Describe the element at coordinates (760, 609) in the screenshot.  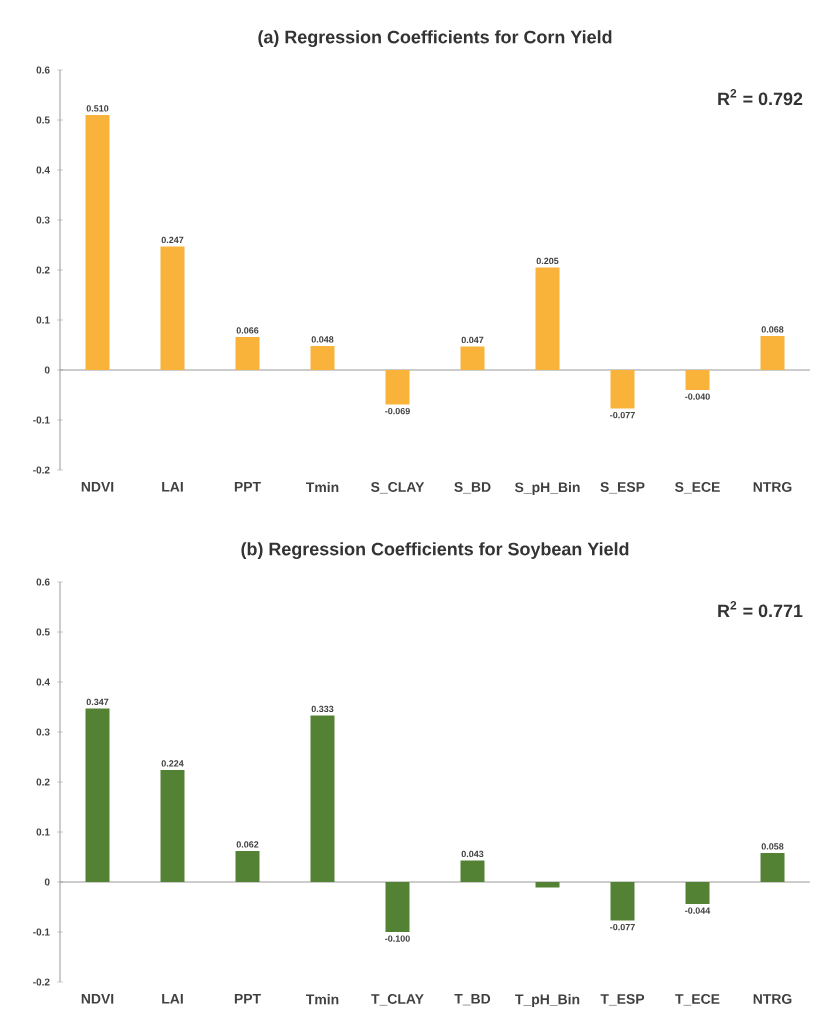
I see `annotation: R$^{2}$ = 0.771` at that location.